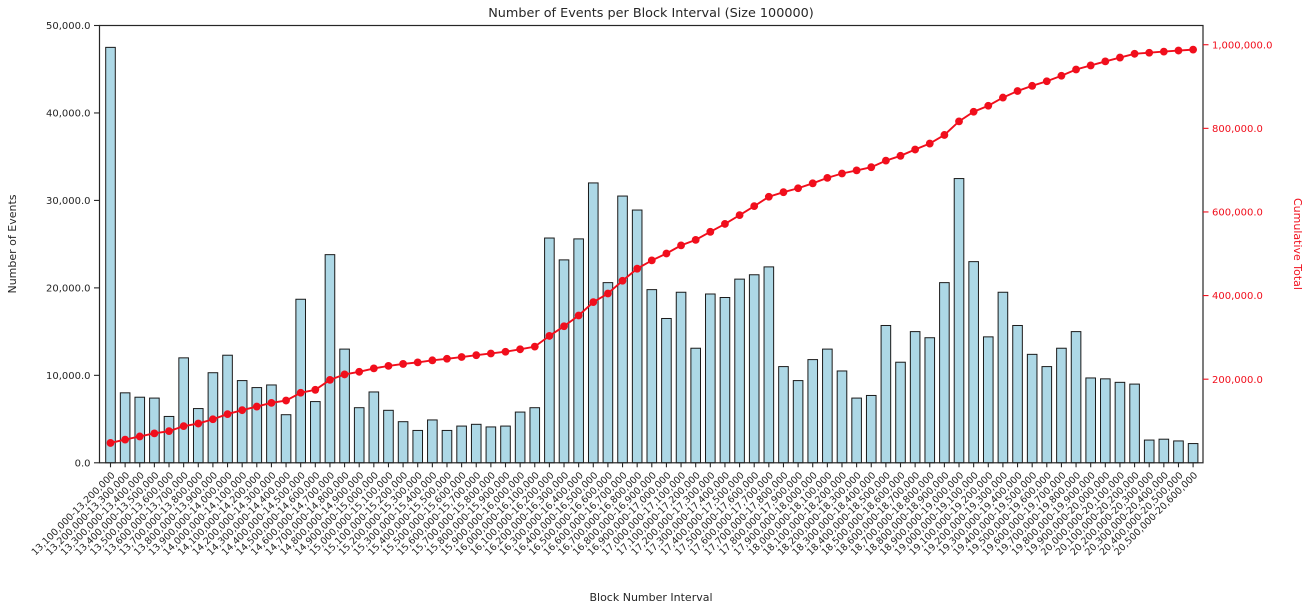 The height and width of the screenshot is (613, 1304). What do you see at coordinates (1237, 213) in the screenshot?
I see `y2-tick-label: 600,000.0` at bounding box center [1237, 213].